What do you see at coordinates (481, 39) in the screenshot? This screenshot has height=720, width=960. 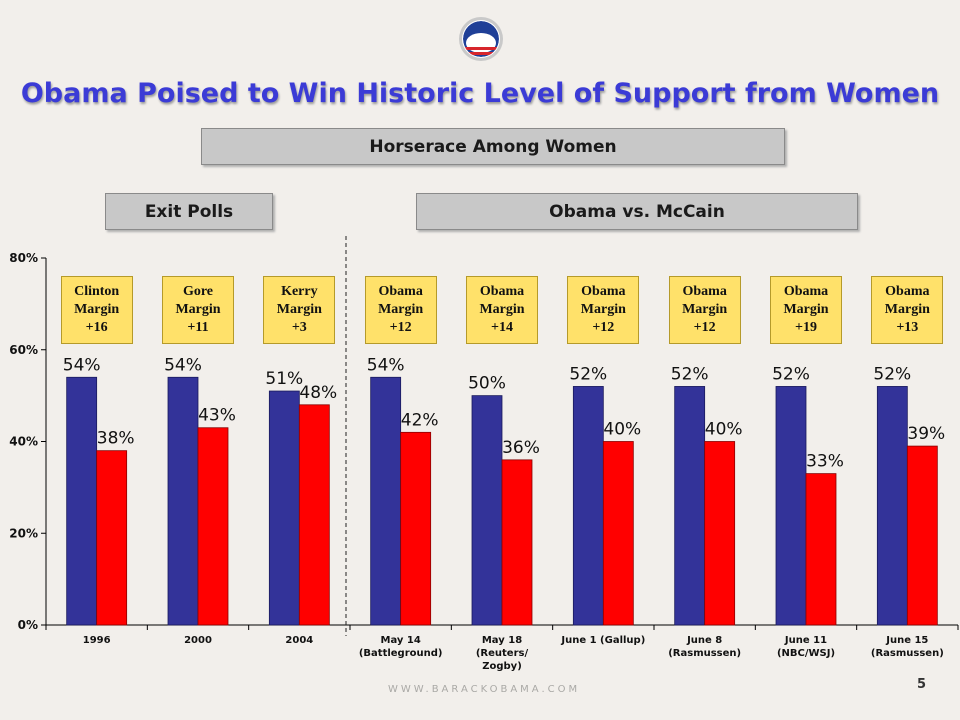 I see `obama-logo-icon` at bounding box center [481, 39].